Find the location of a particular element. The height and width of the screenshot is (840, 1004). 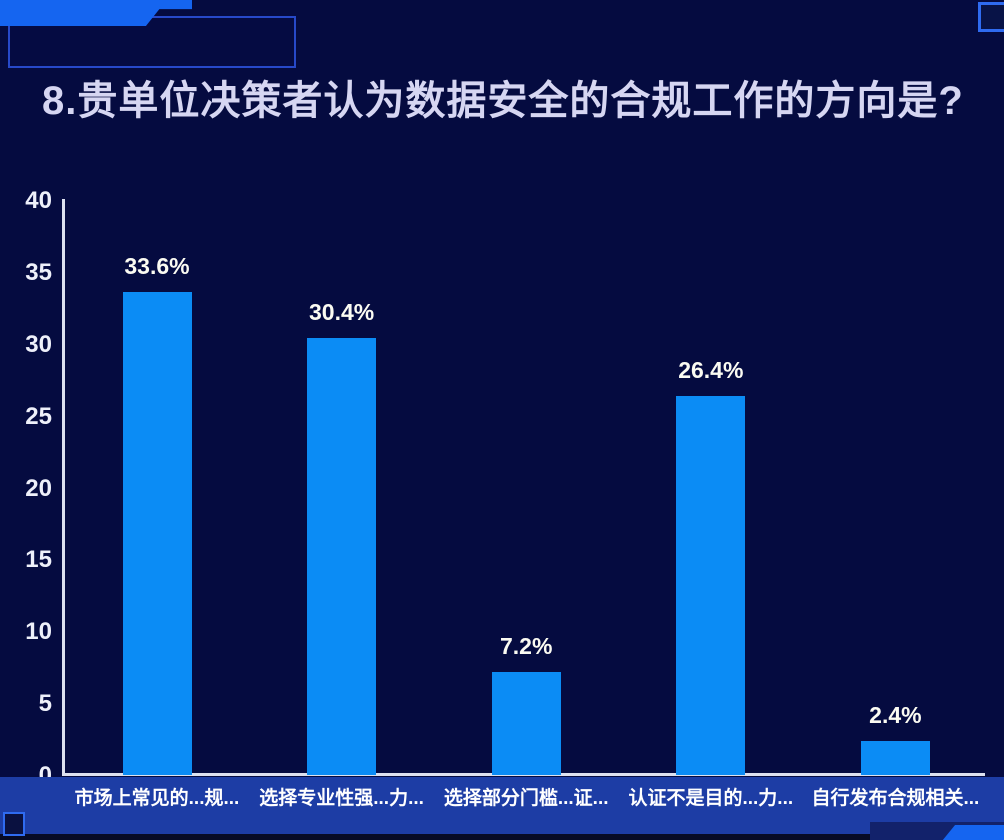

y-axis-ticks: 0 5 10 15 20 25 30 35 40 is located at coordinates (26, 488).